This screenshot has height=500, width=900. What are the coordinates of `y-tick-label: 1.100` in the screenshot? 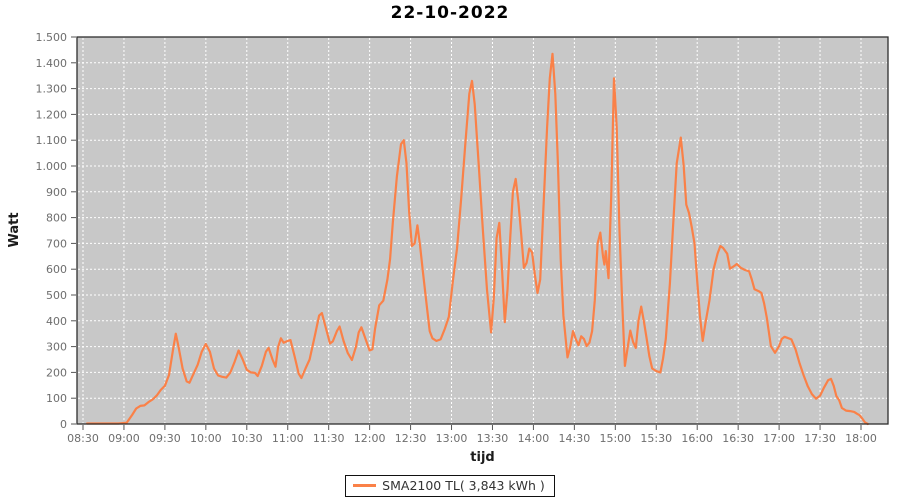 It's located at (52, 140).